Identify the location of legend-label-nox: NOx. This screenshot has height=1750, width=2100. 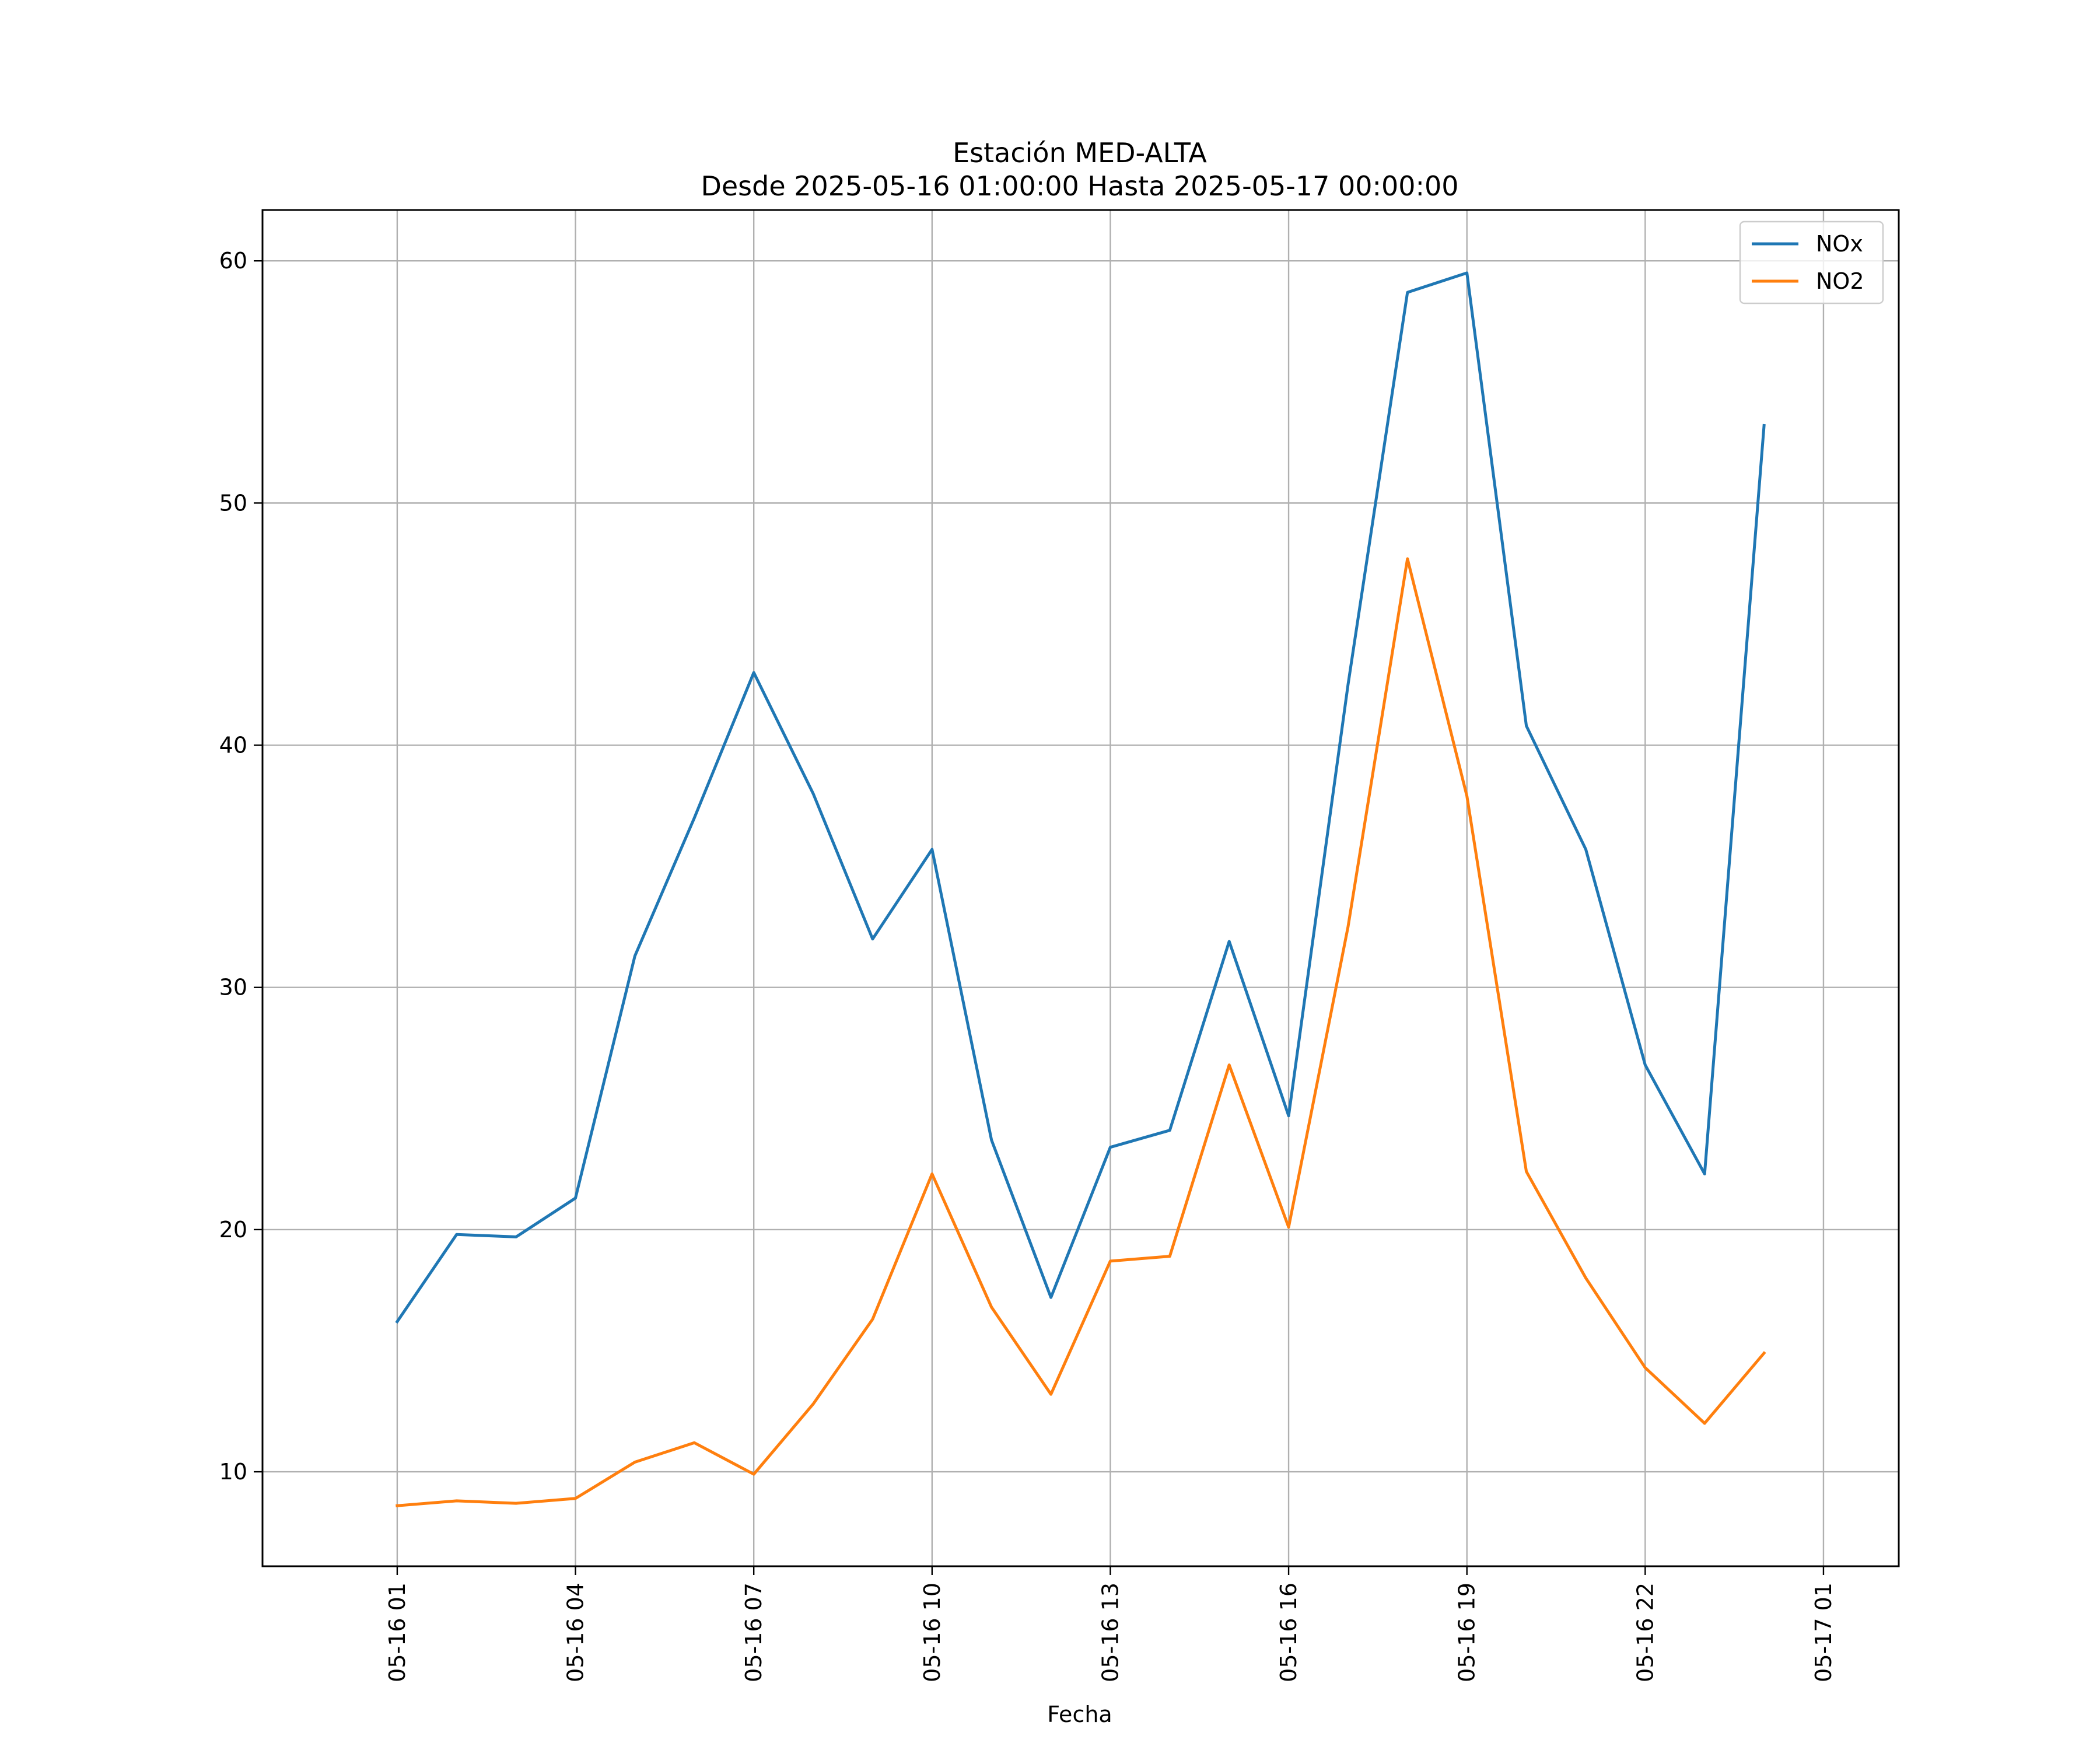
(1839, 244).